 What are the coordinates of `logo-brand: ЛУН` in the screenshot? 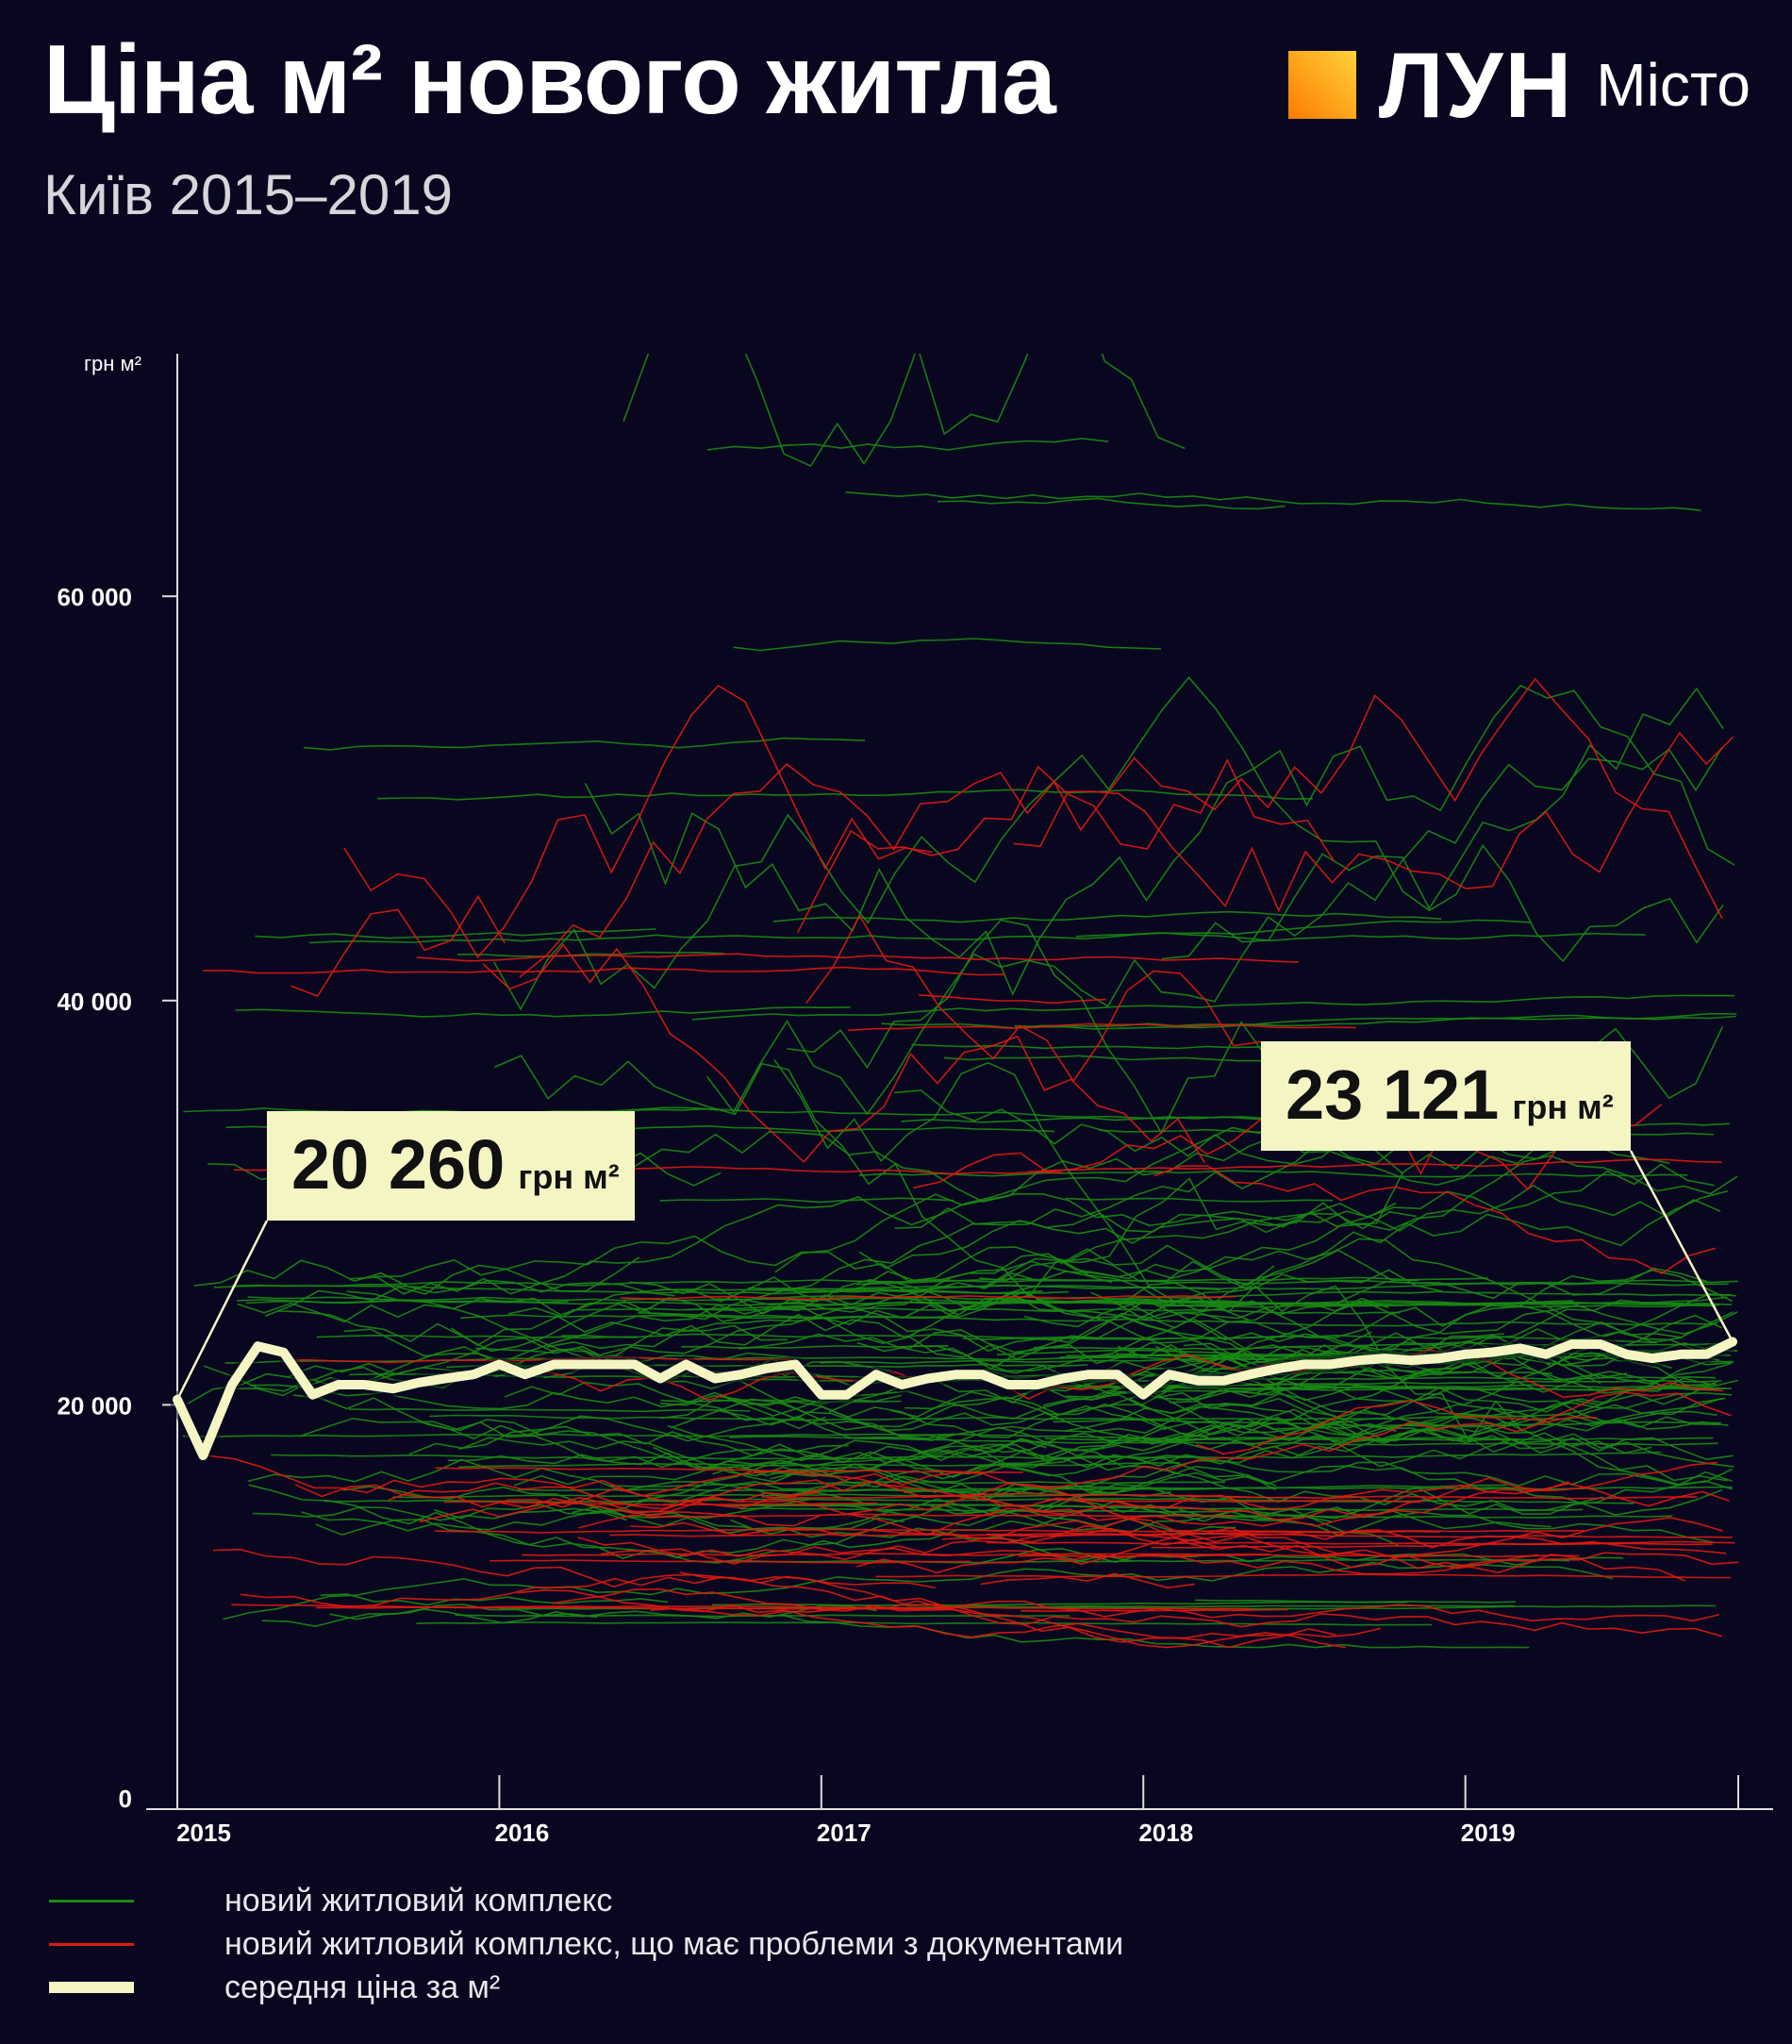 It's located at (1476, 85).